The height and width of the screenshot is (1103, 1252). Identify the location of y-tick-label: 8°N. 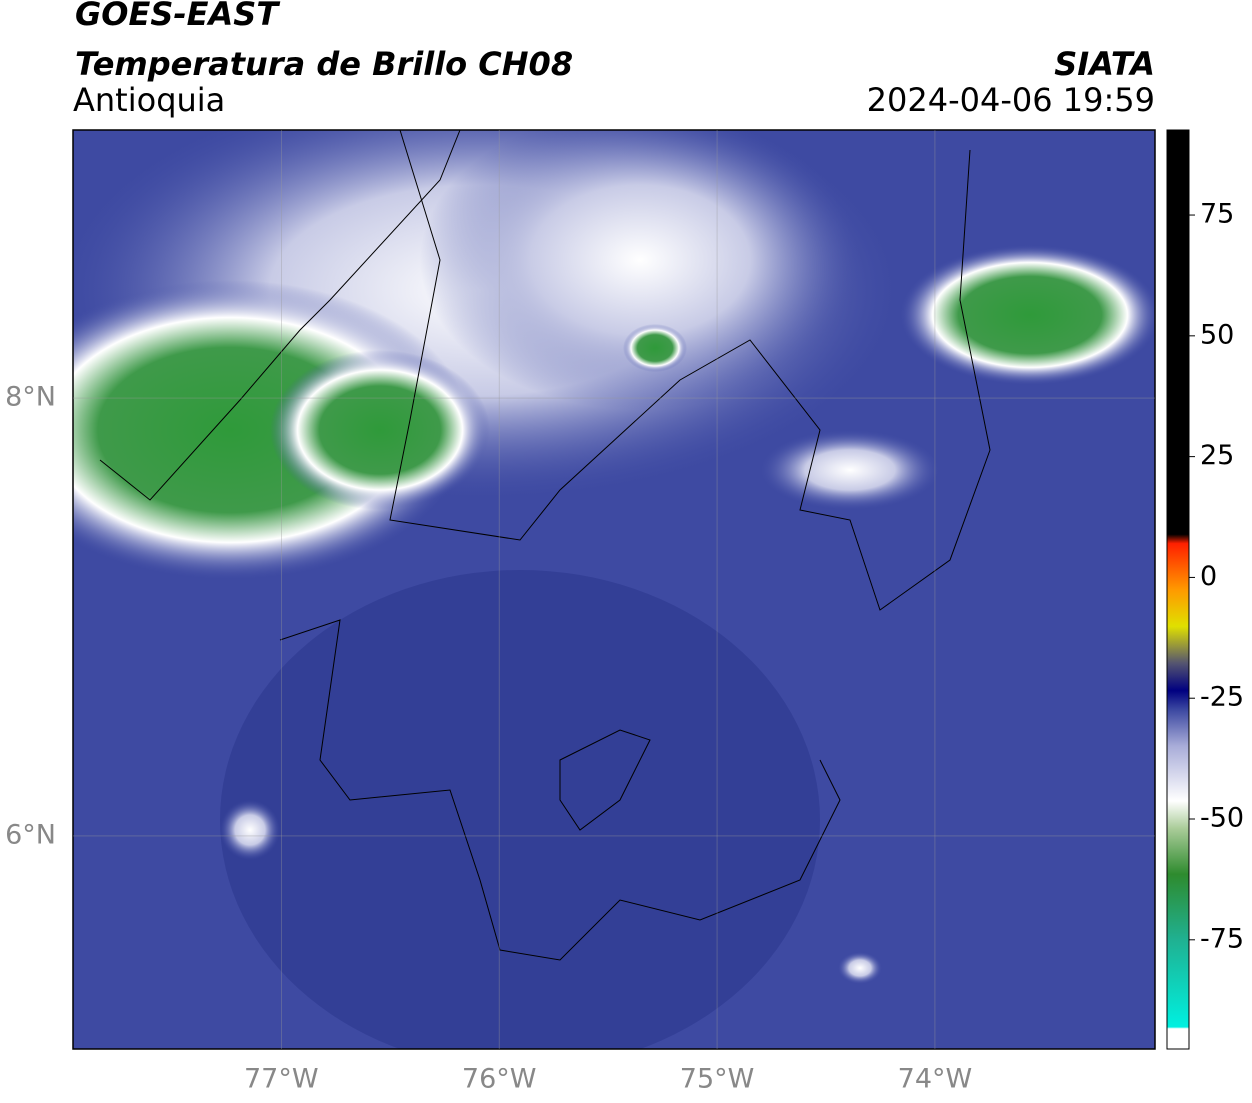
(30, 397).